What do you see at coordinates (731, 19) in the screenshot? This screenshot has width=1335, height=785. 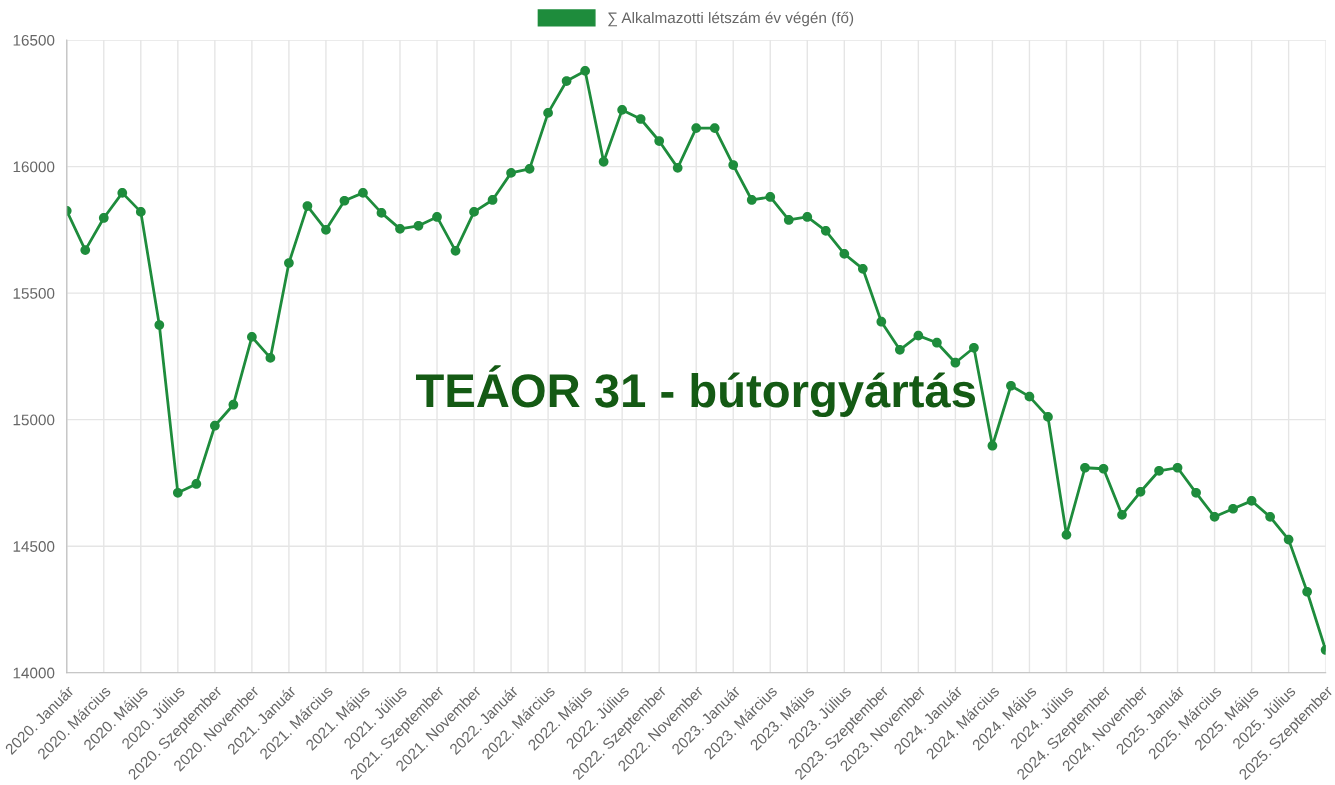 I see `legend-label: ∑ Alkalmazotti létszám év végén (fő)` at bounding box center [731, 19].